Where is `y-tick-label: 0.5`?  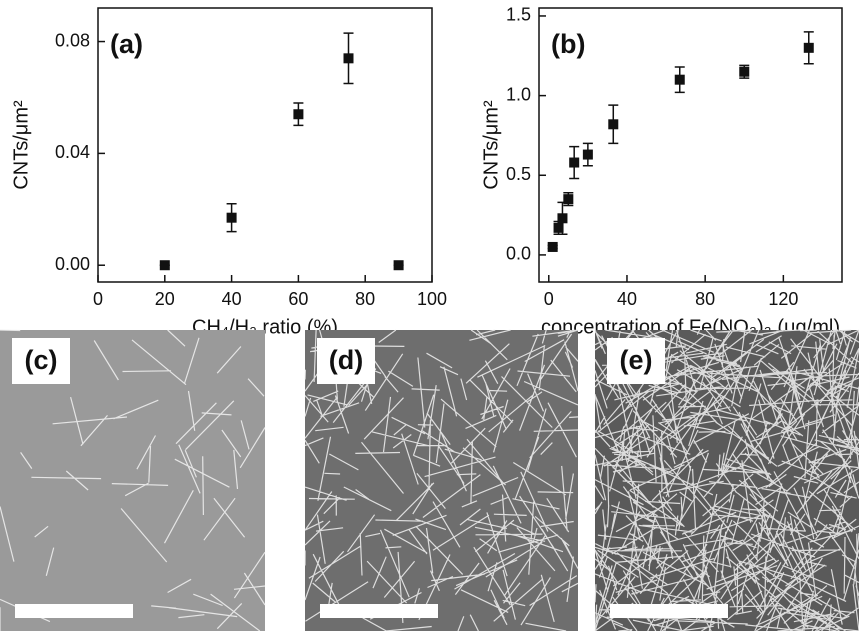 y-tick-label: 0.5 is located at coordinates (518, 174).